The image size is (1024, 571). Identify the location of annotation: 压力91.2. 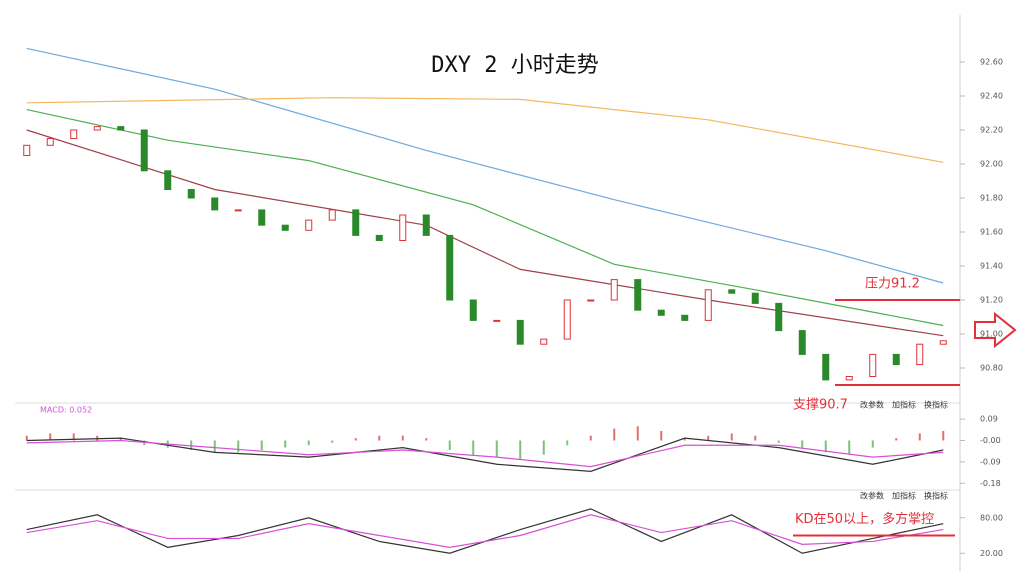
(892, 284).